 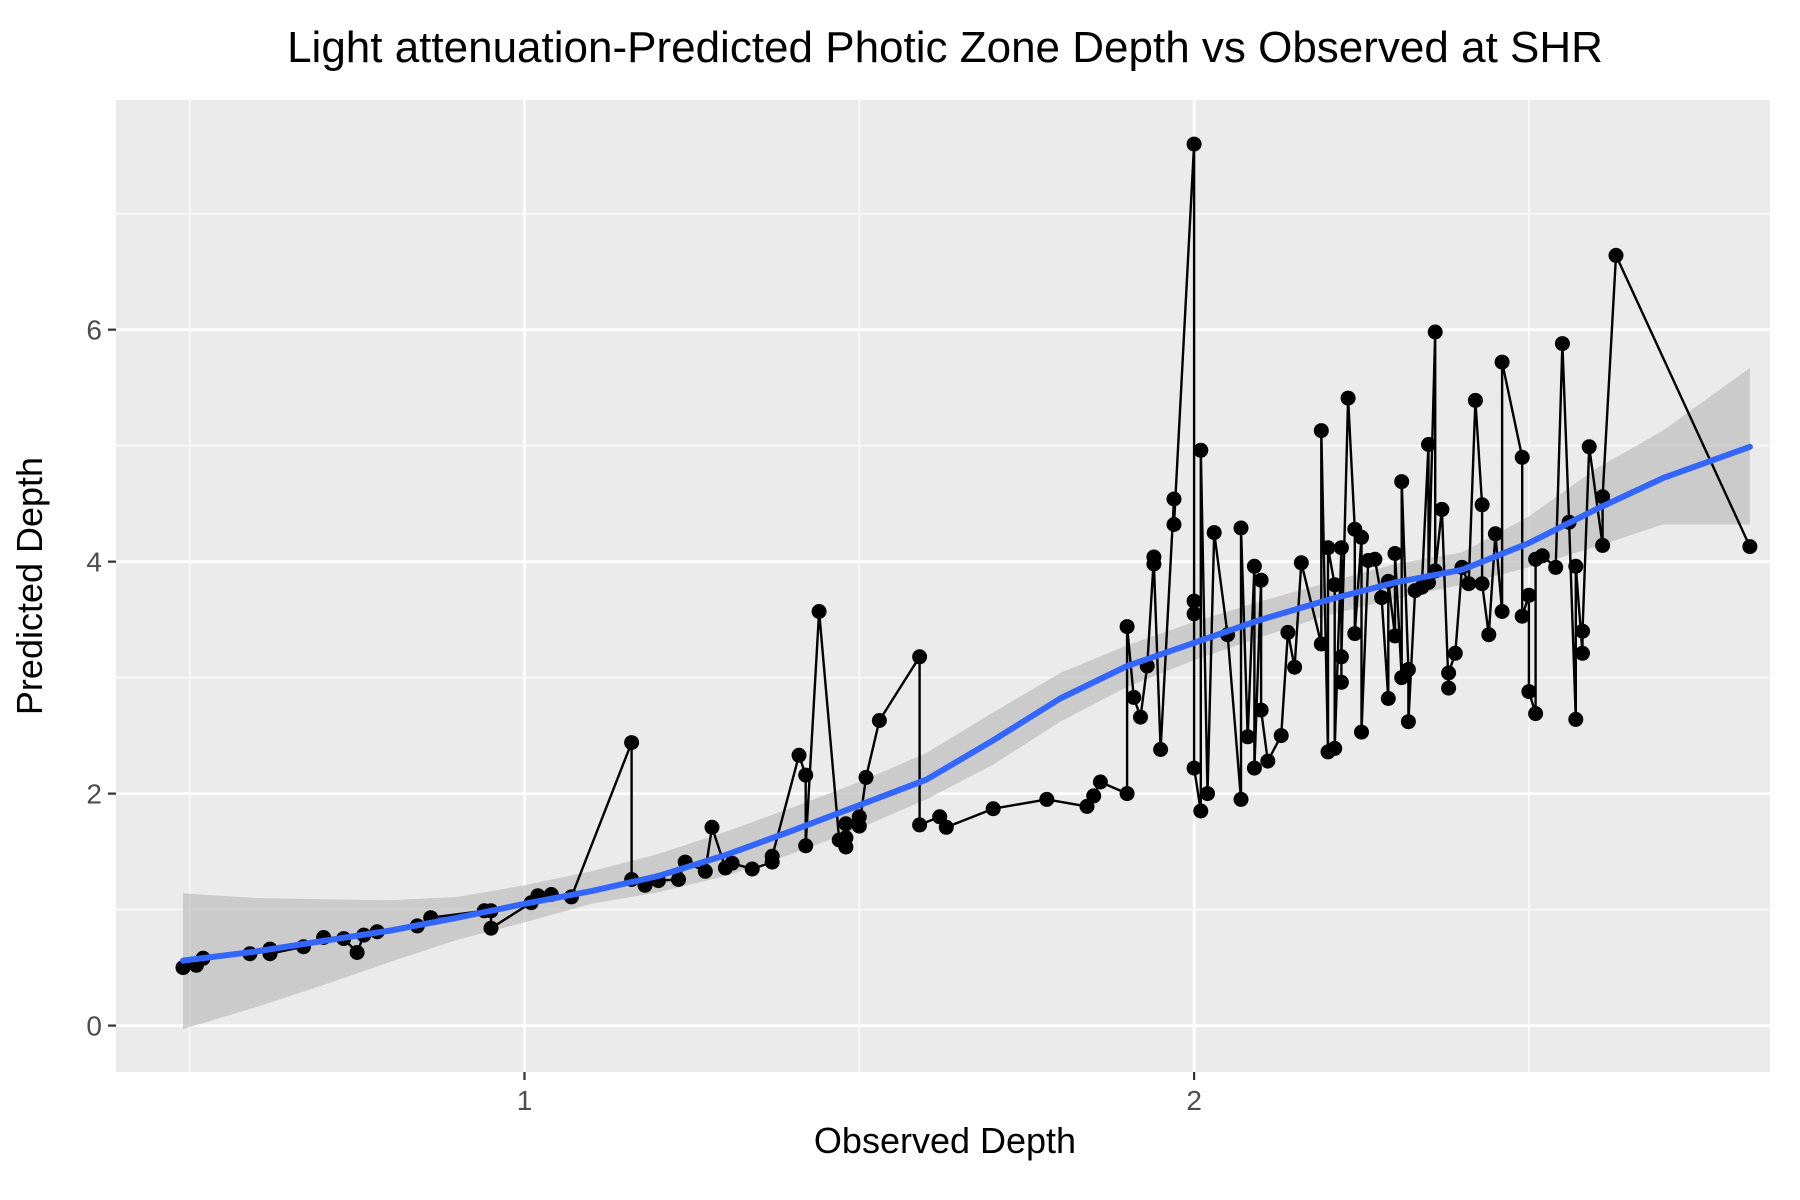 I want to click on x-axis-label: Observed Depth, so click(x=945, y=1140).